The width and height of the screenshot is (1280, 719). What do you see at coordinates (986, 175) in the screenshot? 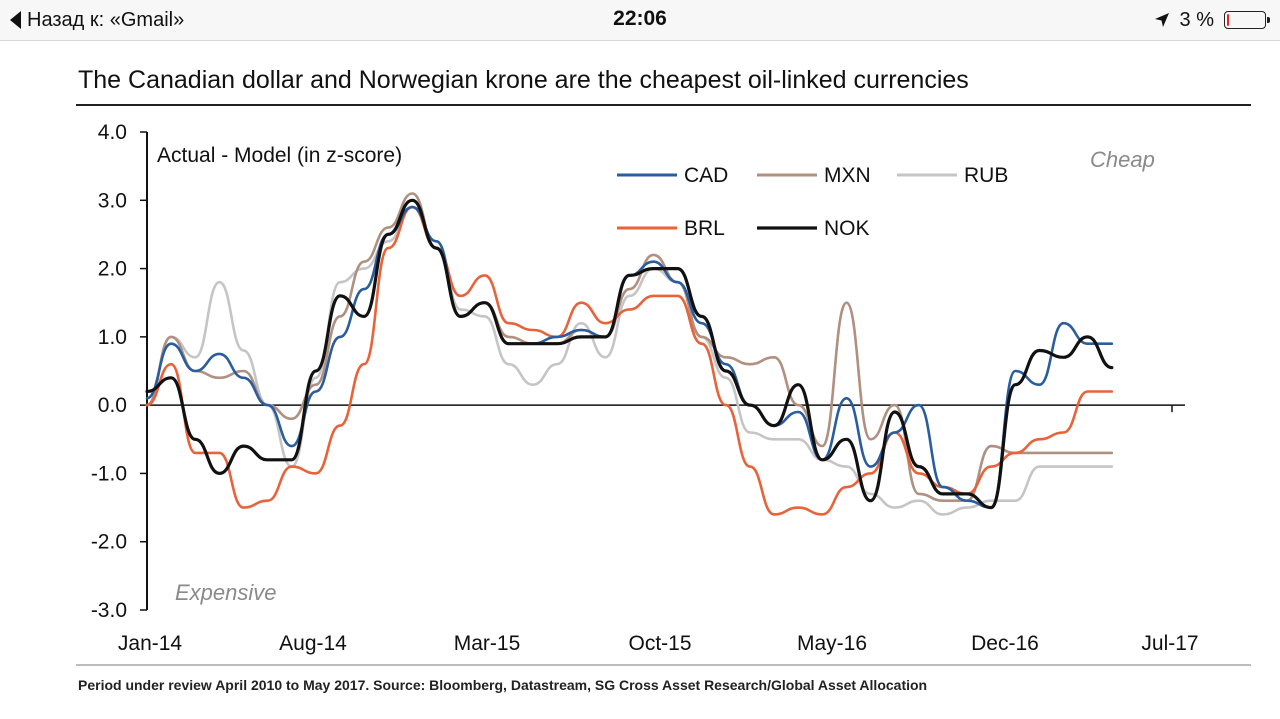
I see `legend-label-rub: RUB` at bounding box center [986, 175].